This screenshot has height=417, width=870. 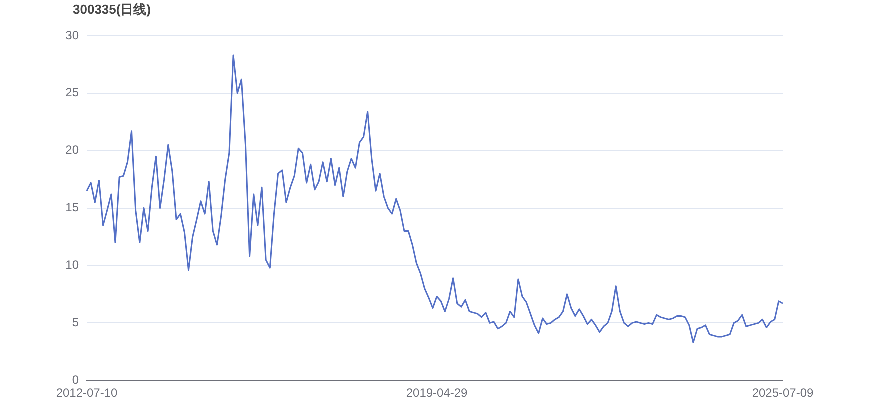 What do you see at coordinates (112, 10) in the screenshot?
I see `chart-title: 300335(日线)` at bounding box center [112, 10].